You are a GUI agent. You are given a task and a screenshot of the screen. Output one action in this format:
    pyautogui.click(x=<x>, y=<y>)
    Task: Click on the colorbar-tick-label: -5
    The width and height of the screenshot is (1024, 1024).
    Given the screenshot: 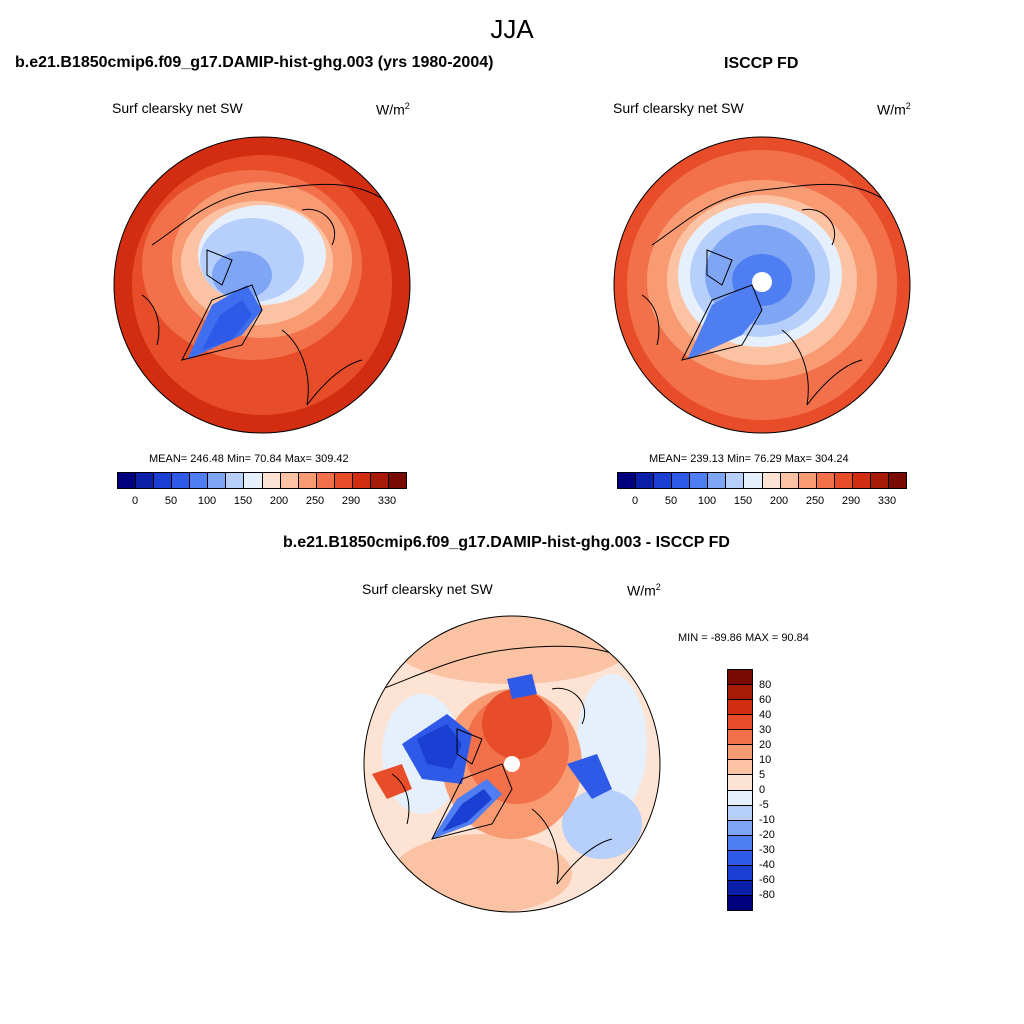 What is the action you would take?
    pyautogui.click(x=764, y=805)
    